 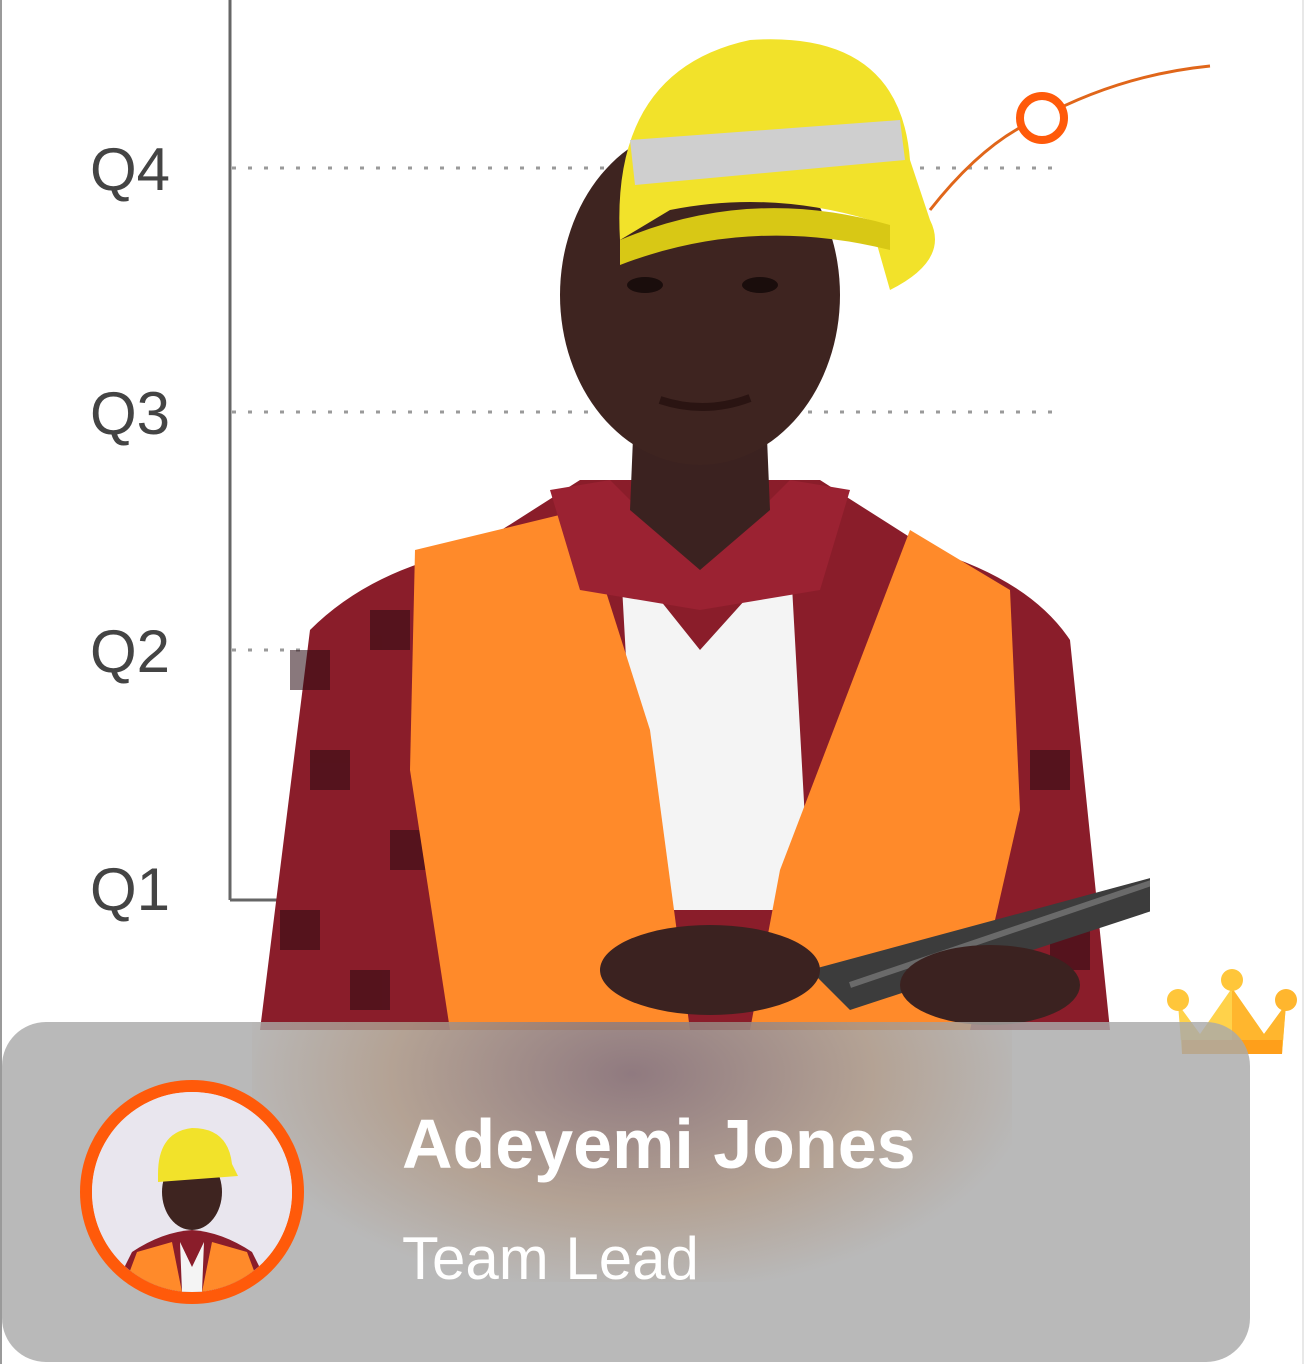 I want to click on data-point-marker, so click(x=1042, y=118).